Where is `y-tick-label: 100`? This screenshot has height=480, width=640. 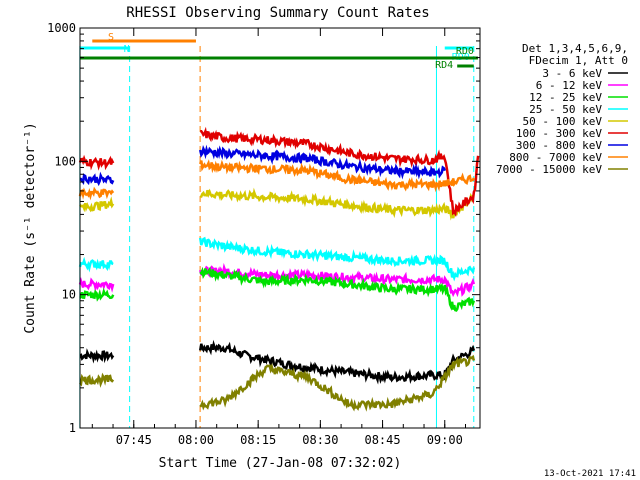
y-tick-label: 100 is located at coordinates (65, 161).